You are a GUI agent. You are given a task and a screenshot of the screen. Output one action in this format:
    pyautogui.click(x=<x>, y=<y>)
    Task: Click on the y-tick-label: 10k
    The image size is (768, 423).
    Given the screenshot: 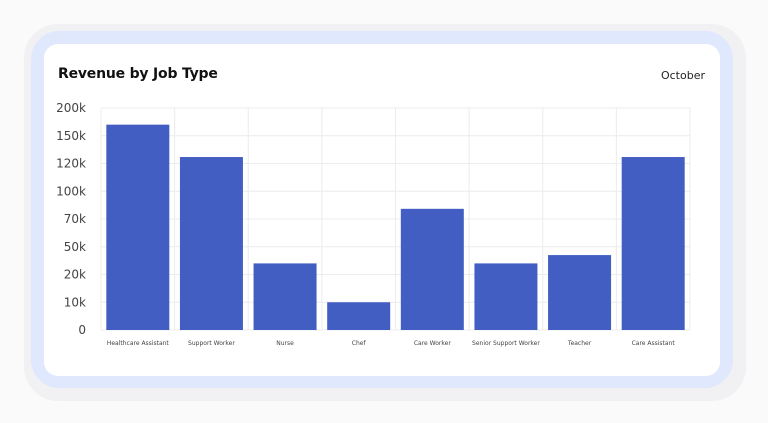 What is the action you would take?
    pyautogui.click(x=75, y=302)
    